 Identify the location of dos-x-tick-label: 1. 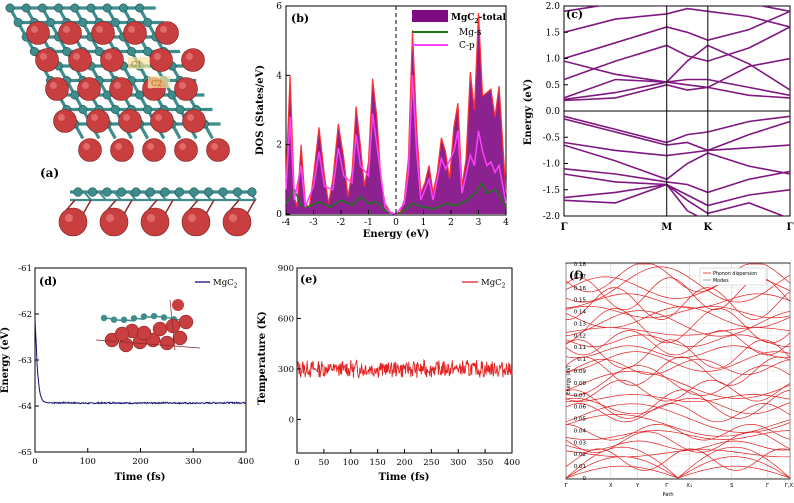
(424, 223).